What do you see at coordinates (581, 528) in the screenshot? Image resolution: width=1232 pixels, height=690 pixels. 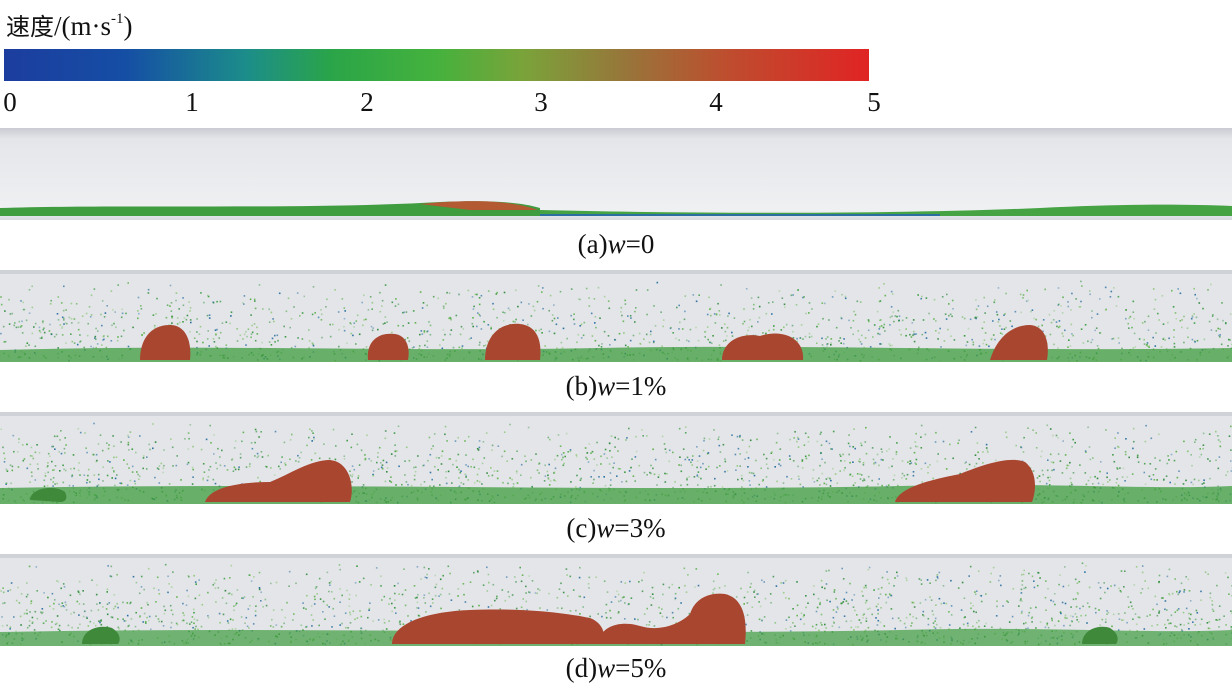 I see `caption-prefix: (c)` at bounding box center [581, 528].